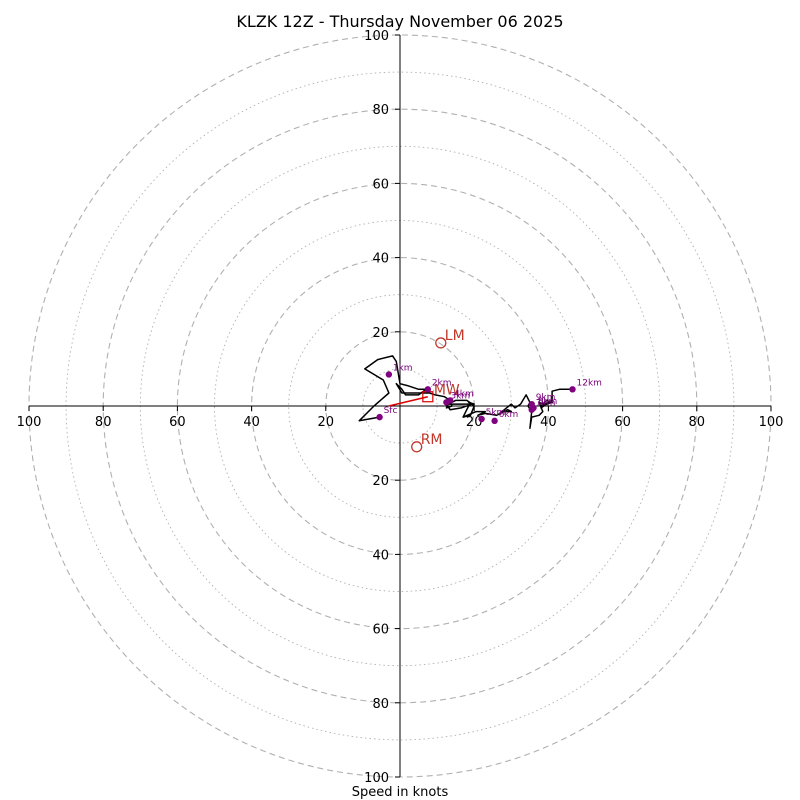 The height and width of the screenshot is (800, 800). Describe the element at coordinates (432, 440) in the screenshot. I see `storm-motion-label: RM` at that location.